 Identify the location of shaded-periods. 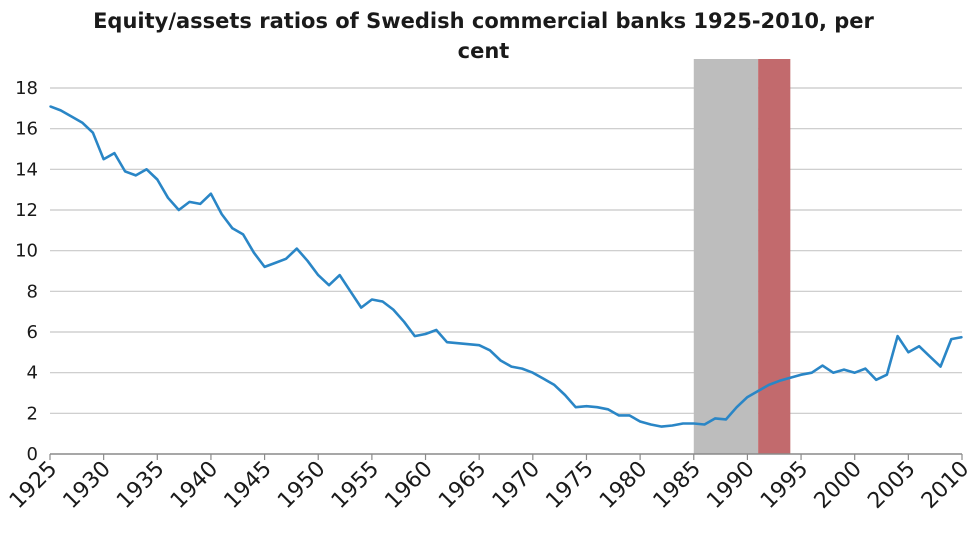
(742, 256).